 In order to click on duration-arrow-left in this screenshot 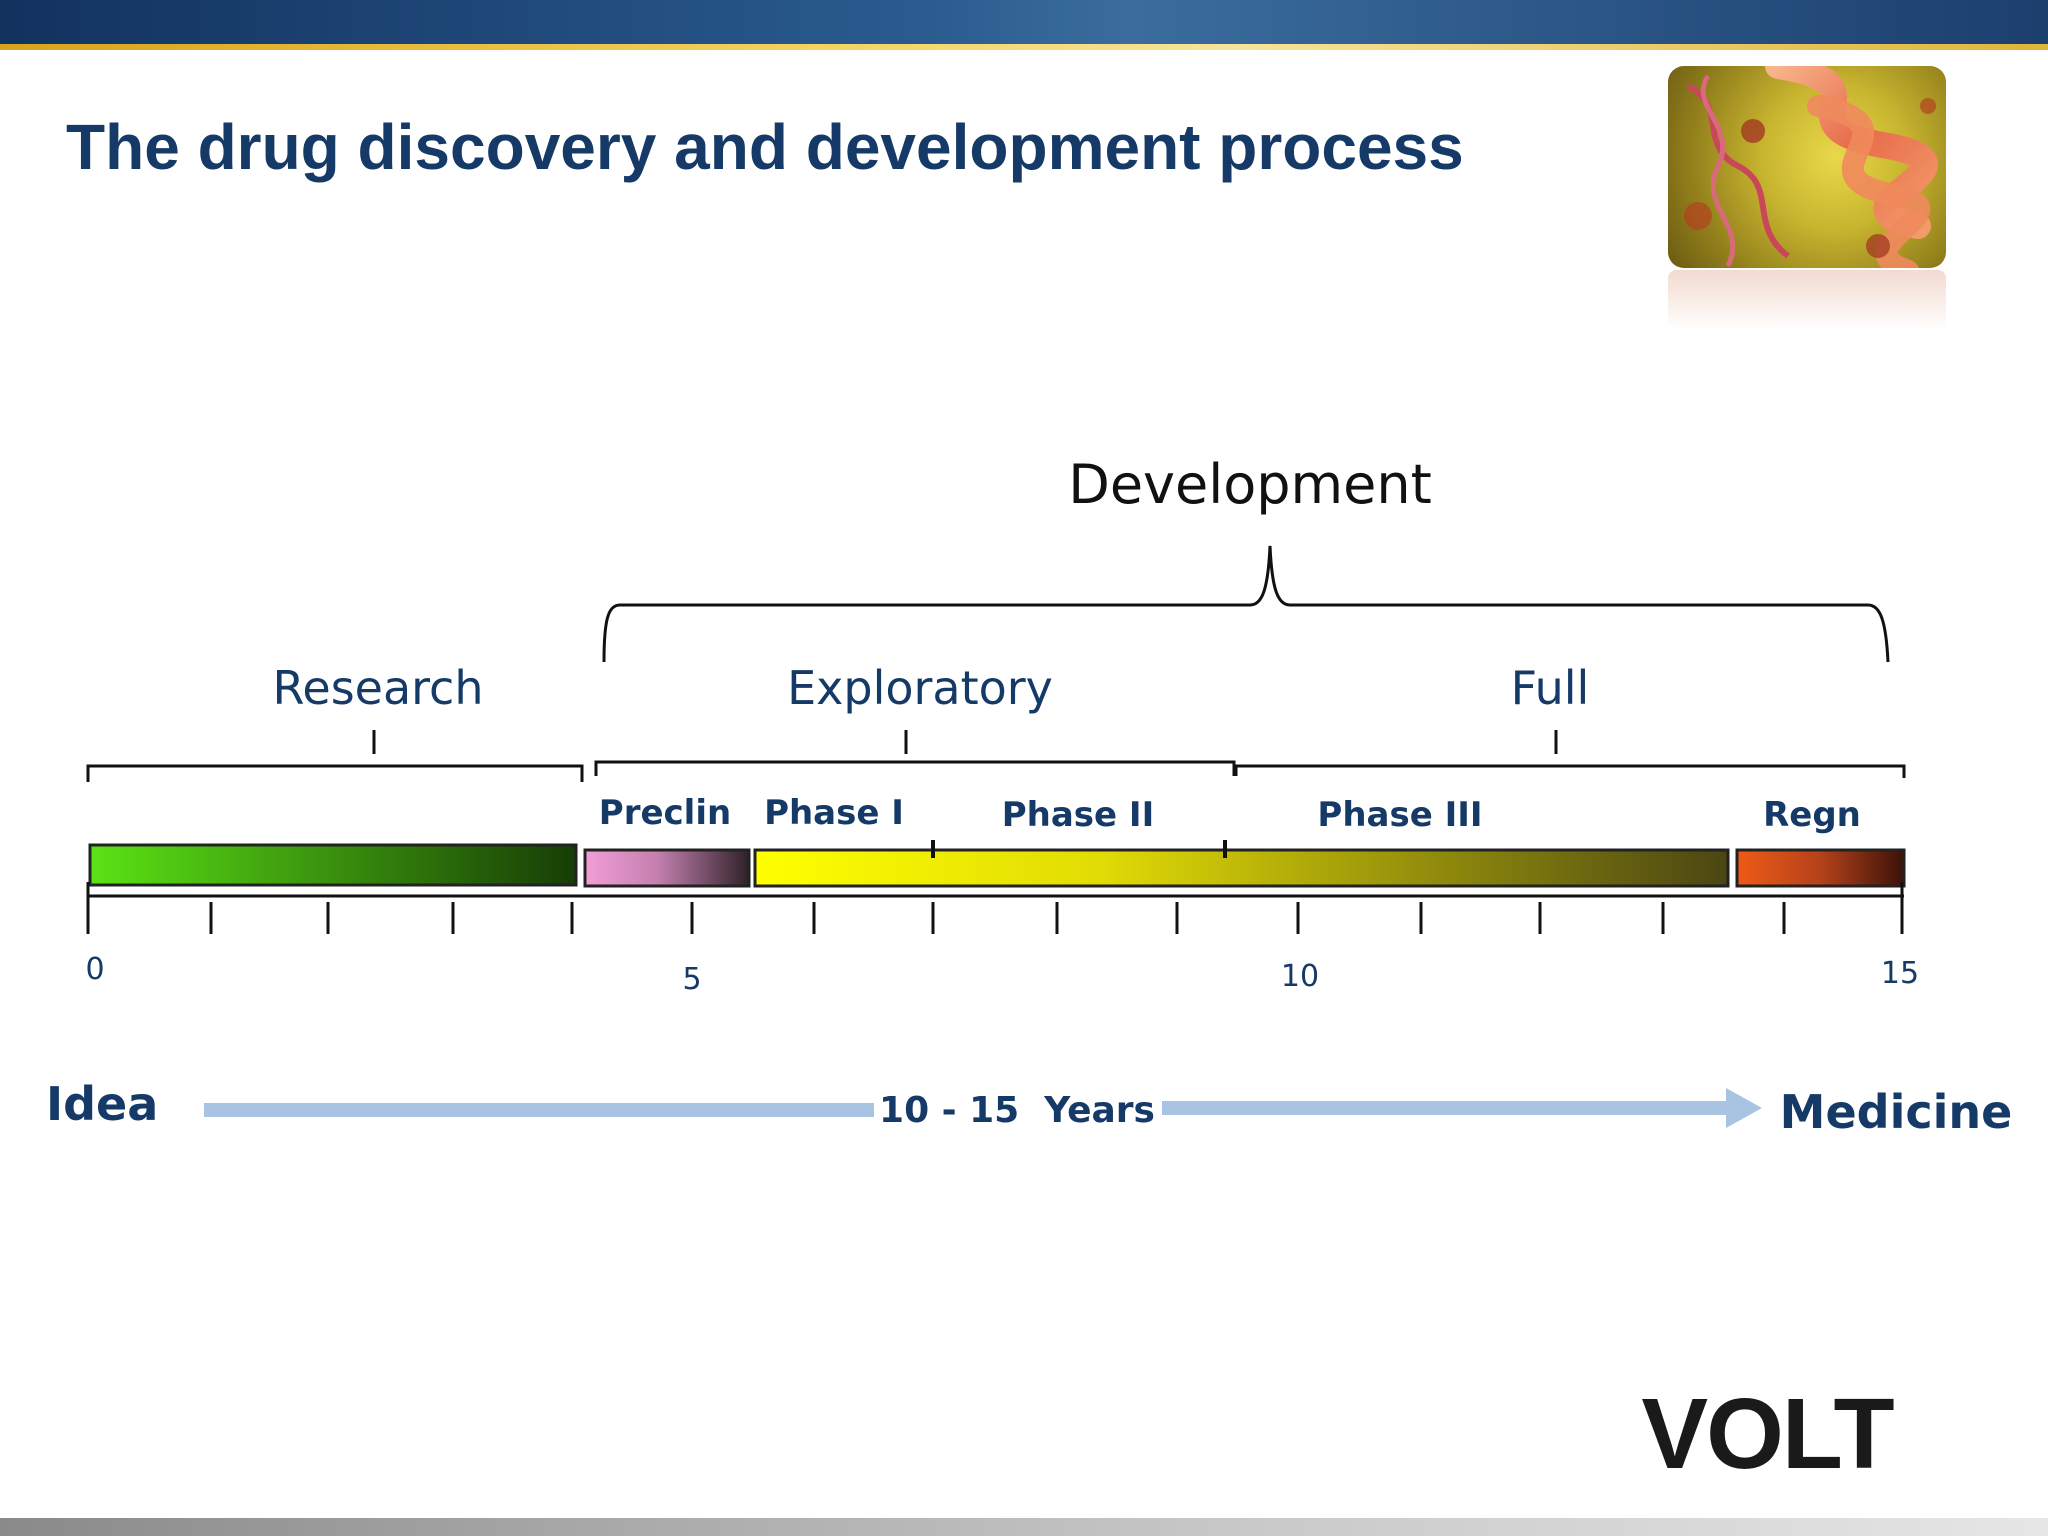, I will do `click(539, 1110)`.